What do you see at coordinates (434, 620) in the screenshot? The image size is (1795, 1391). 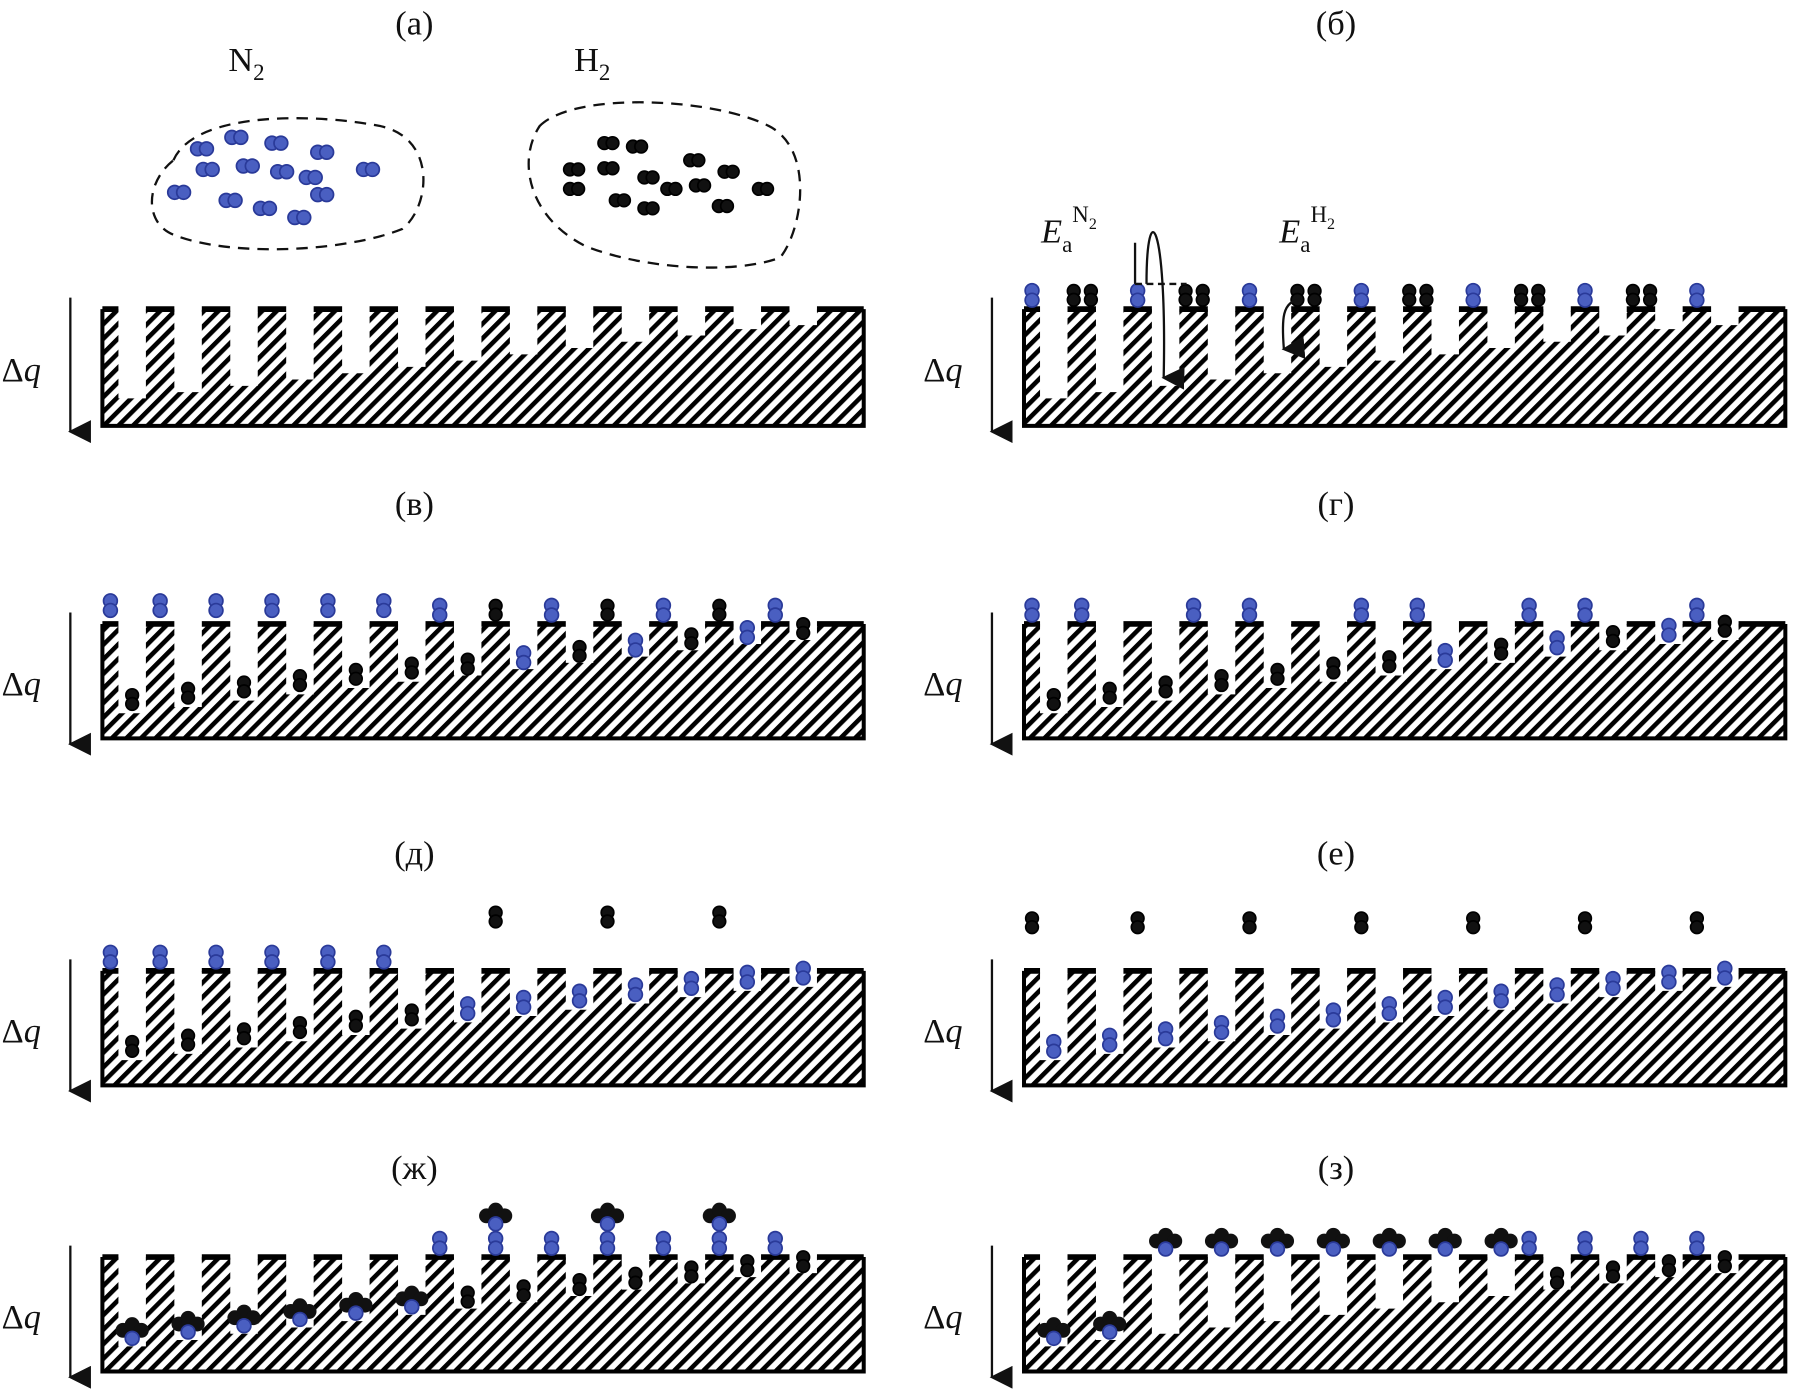 I see `panel-3: (в) Δq` at bounding box center [434, 620].